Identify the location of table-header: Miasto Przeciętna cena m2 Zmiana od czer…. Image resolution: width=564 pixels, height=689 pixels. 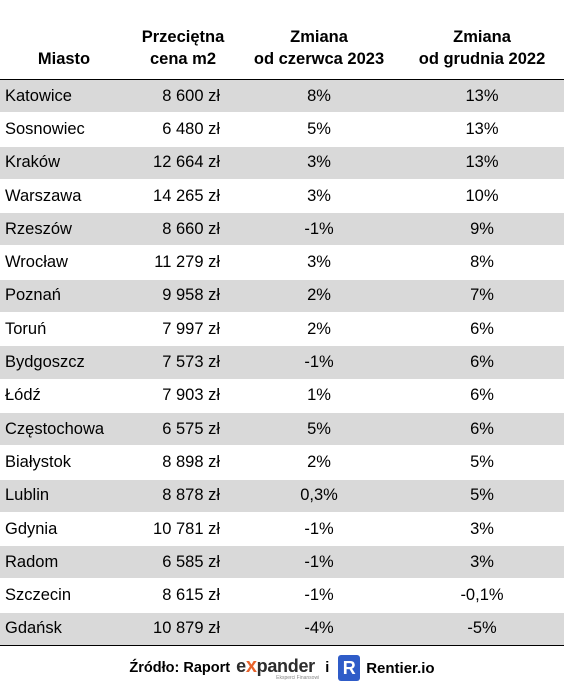
(282, 39).